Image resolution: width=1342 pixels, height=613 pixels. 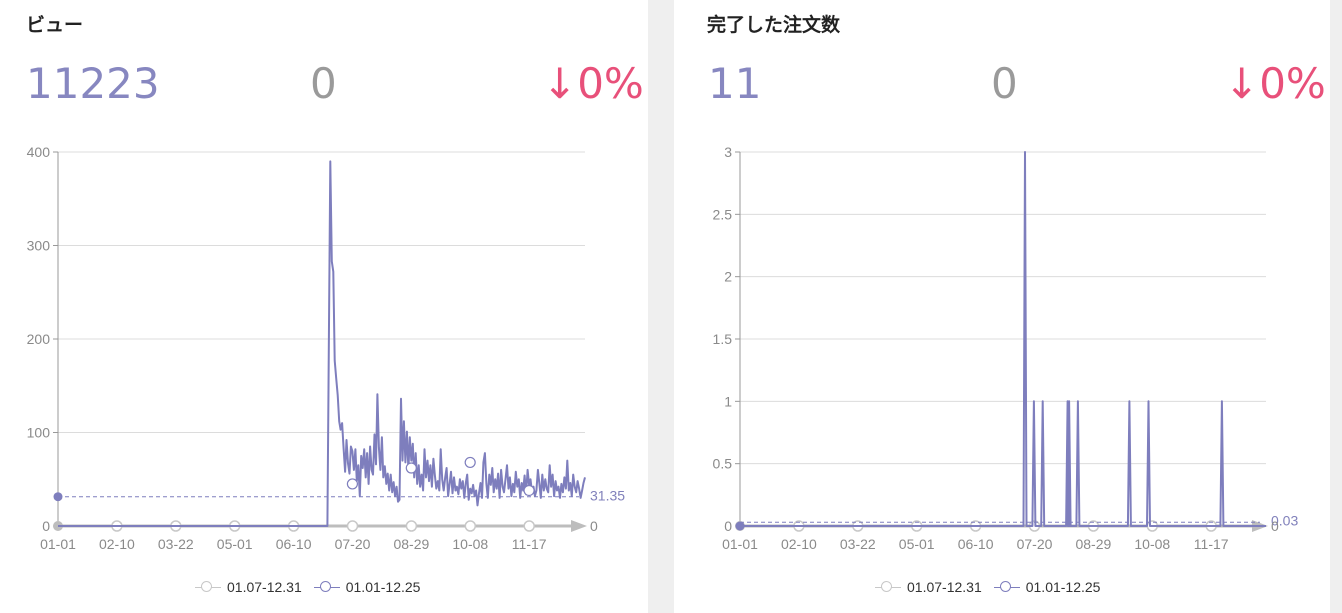 What do you see at coordinates (39, 152) in the screenshot?
I see `y-tick-label: 400` at bounding box center [39, 152].